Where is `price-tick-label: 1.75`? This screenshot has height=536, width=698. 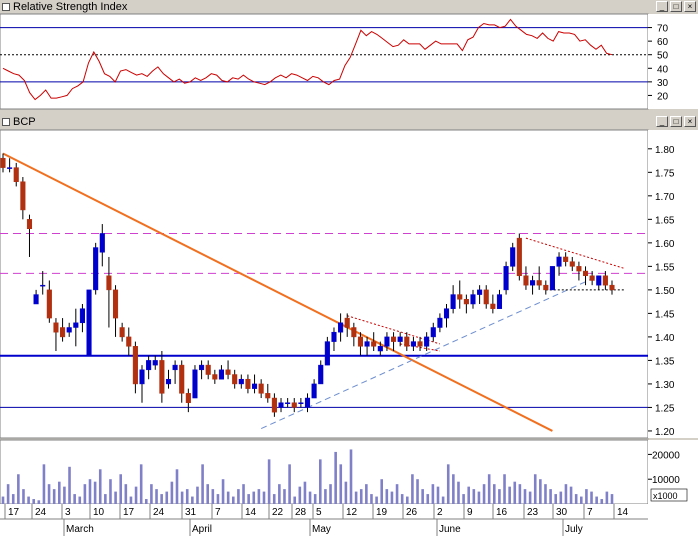 price-tick-label: 1.75 is located at coordinates (665, 173).